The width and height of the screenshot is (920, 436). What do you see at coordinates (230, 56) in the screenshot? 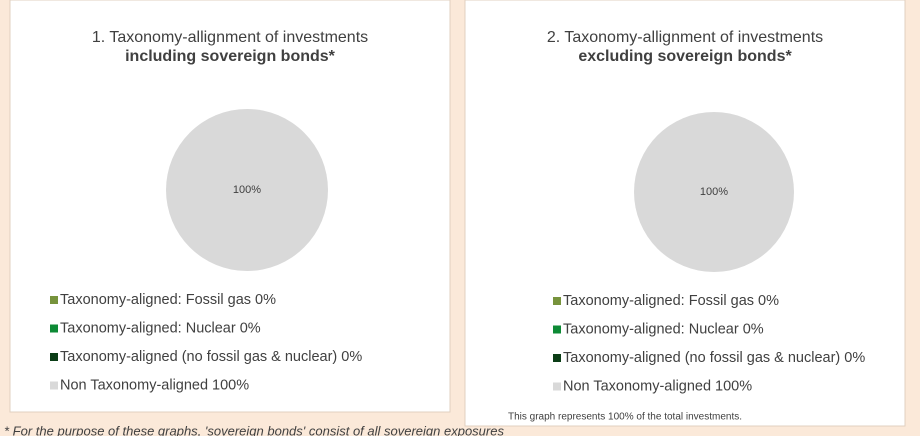
I see `chart-subtitle: including sovereign bonds*` at bounding box center [230, 56].